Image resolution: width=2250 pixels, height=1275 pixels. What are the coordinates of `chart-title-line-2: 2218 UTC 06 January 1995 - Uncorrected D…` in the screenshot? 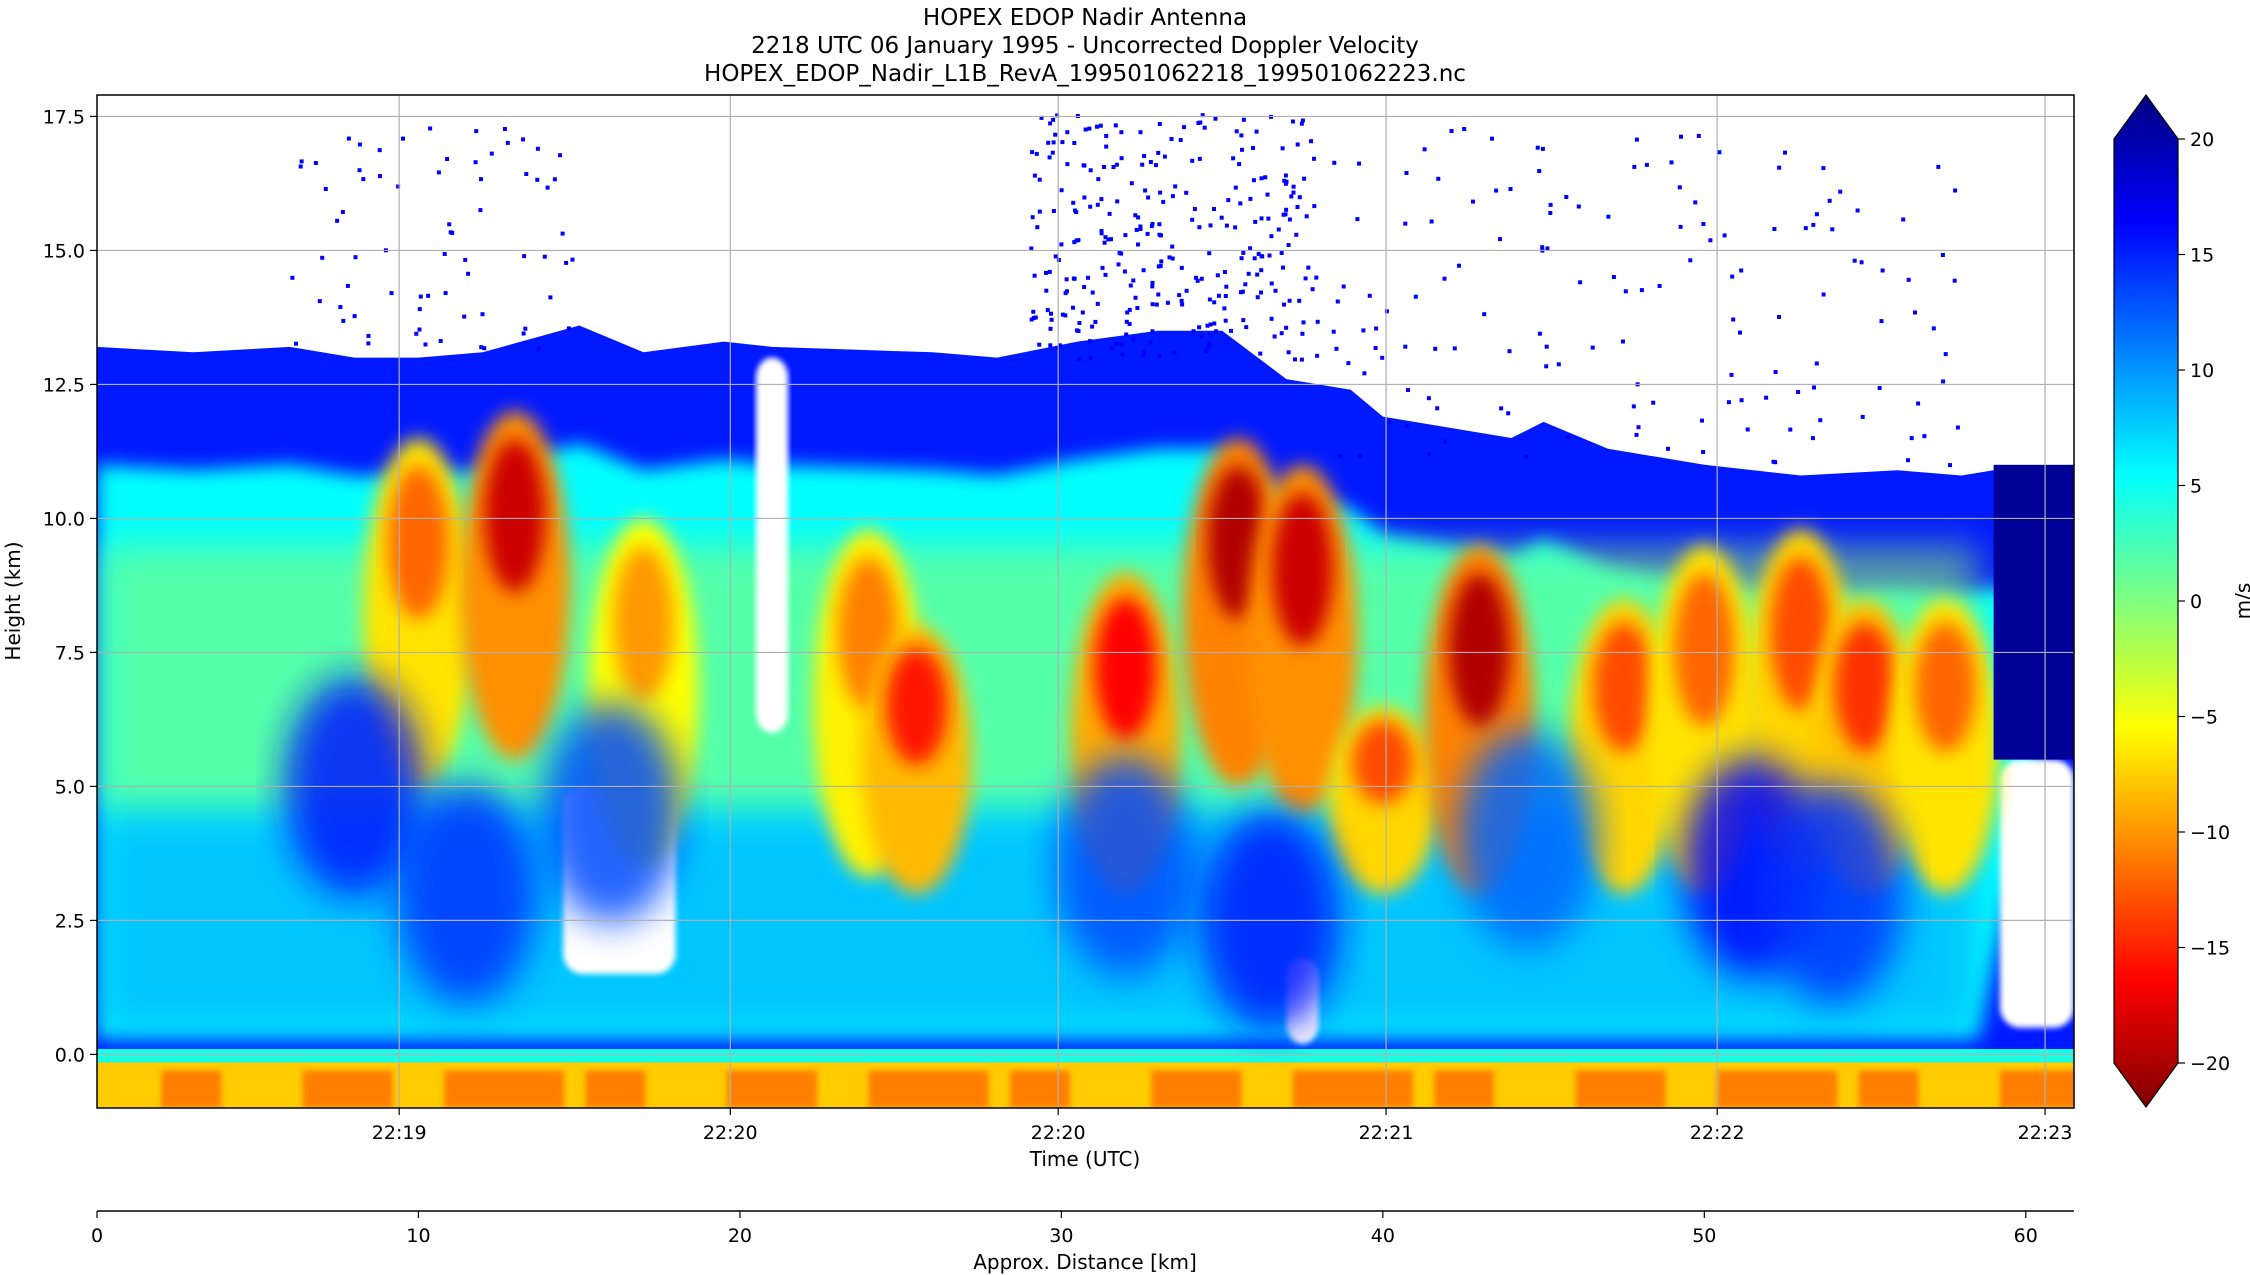 It's located at (1085, 46).